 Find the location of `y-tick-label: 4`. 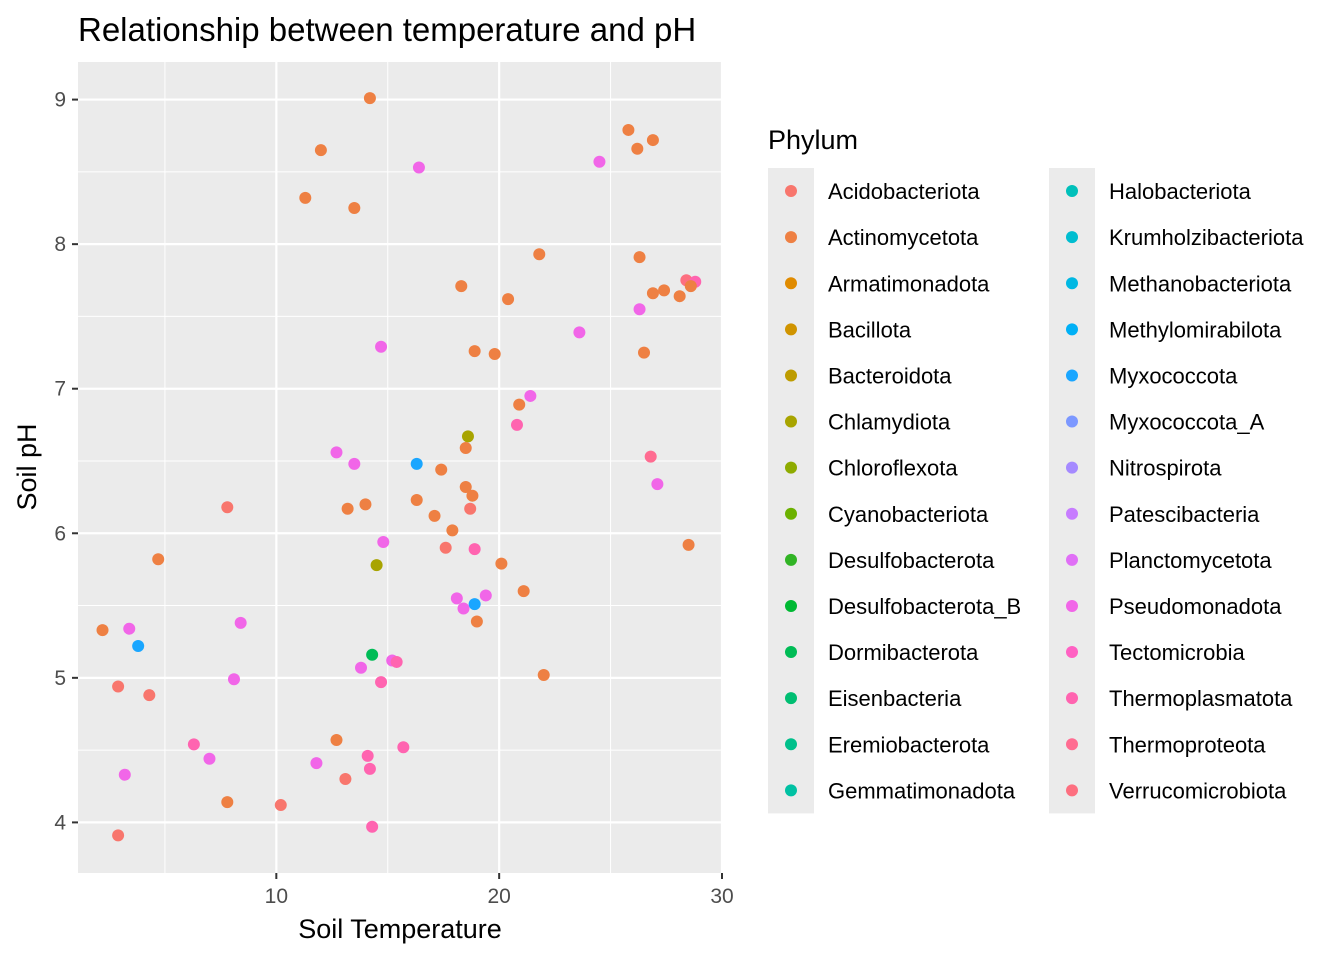

y-tick-label: 4 is located at coordinates (60, 822).